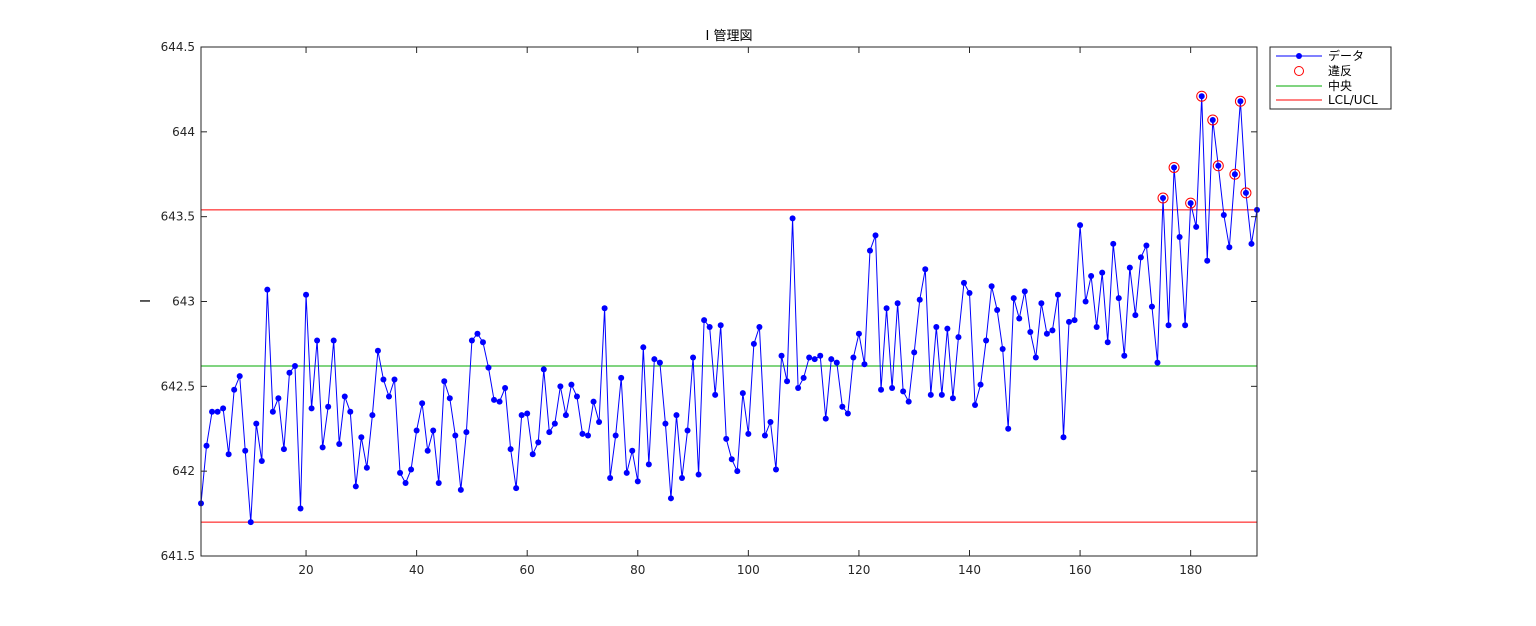 This screenshot has width=1536, height=626. Describe the element at coordinates (527, 570) in the screenshot. I see `x-tick-label: 60` at that location.